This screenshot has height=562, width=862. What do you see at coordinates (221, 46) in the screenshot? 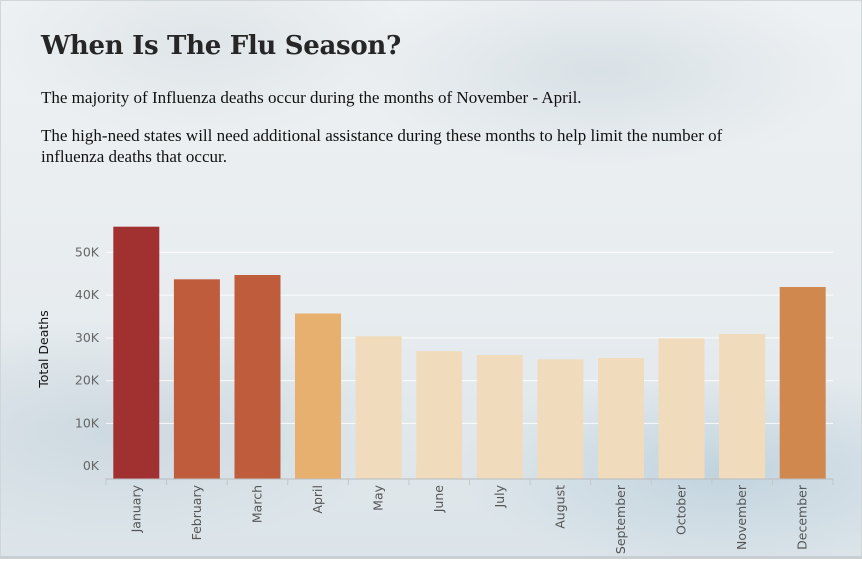
I see `page-title: When Is The Flu Season?` at bounding box center [221, 46].